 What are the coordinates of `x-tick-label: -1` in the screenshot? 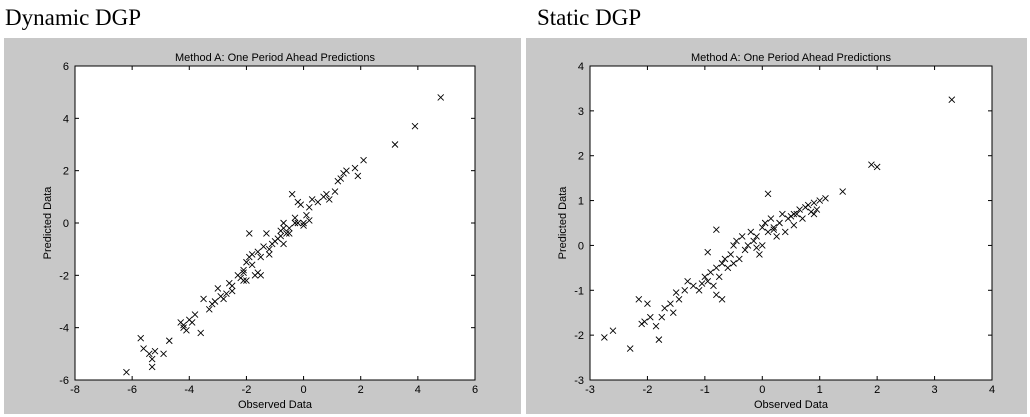 It's located at (705, 390).